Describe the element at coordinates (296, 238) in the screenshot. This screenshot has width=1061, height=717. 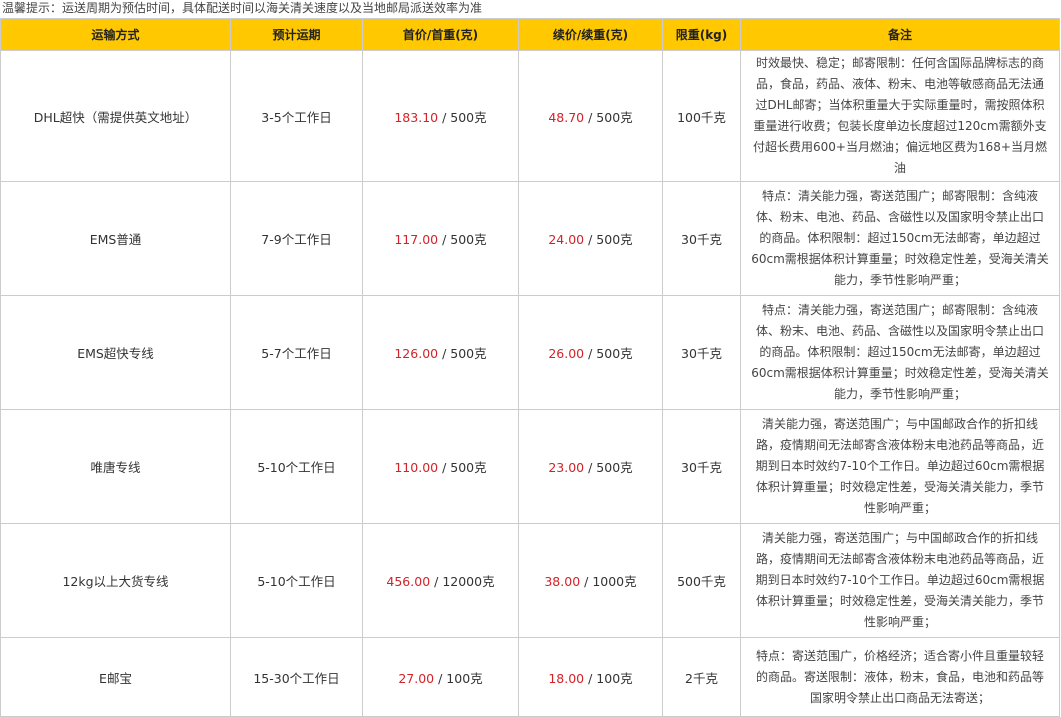
I see `period-cell: 7-9个工作日` at that location.